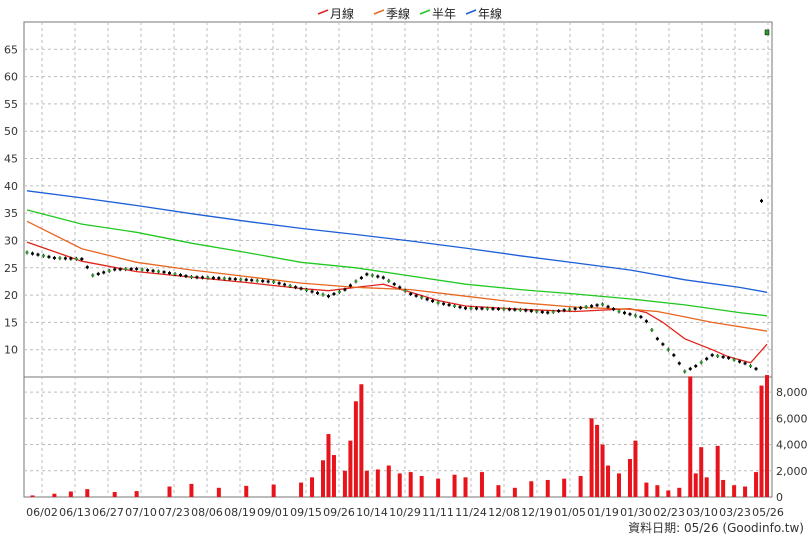 This screenshot has height=540, width=808. What do you see at coordinates (273, 512) in the screenshot?
I see `date-tick-label: 09/01` at bounding box center [273, 512].